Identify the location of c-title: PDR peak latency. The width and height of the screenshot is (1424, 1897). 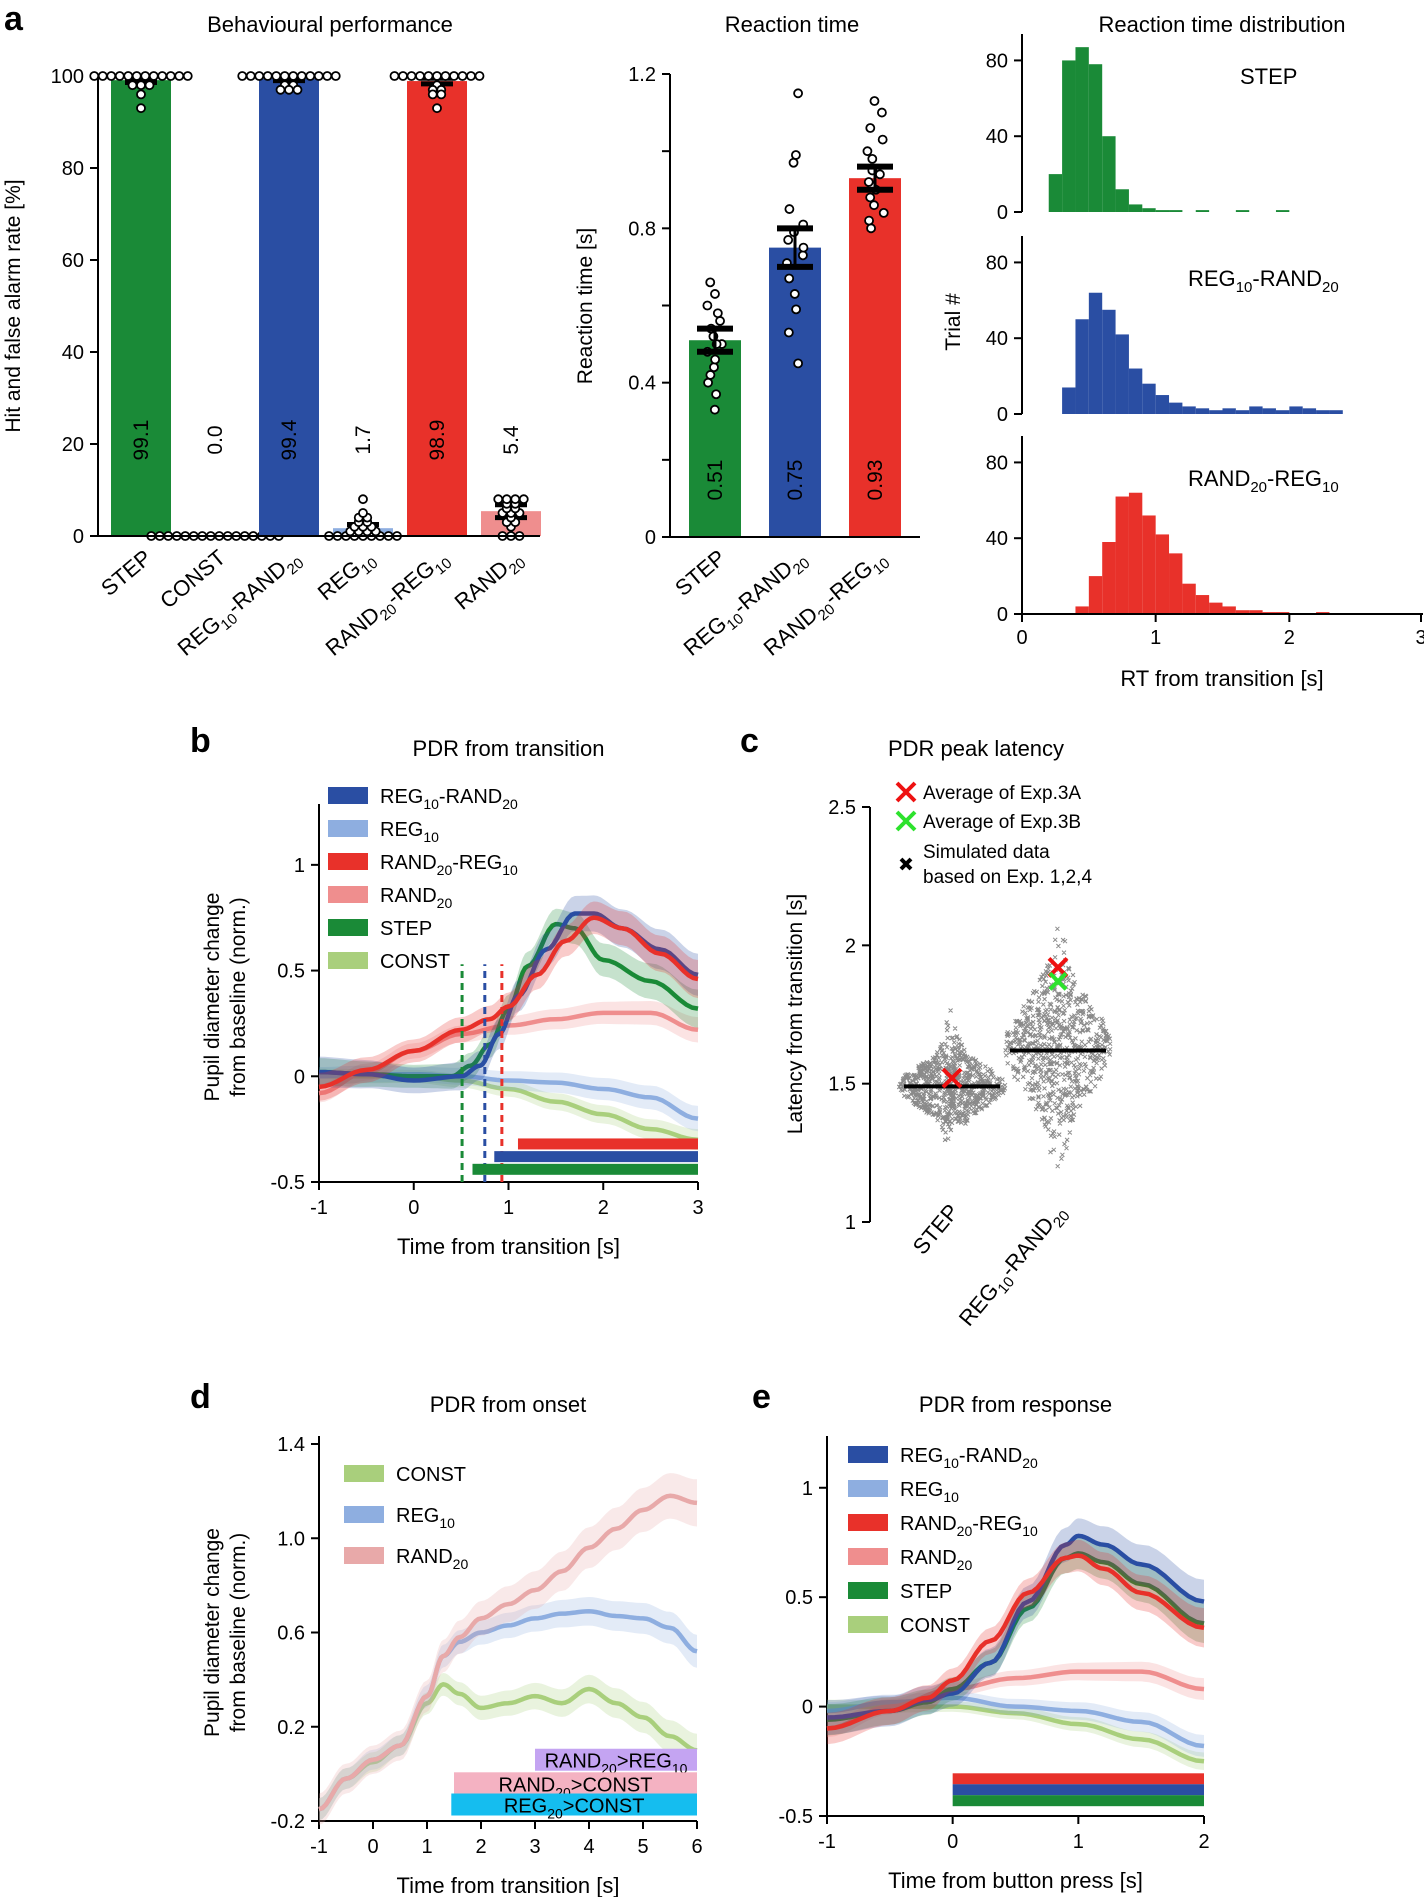
(976, 748).